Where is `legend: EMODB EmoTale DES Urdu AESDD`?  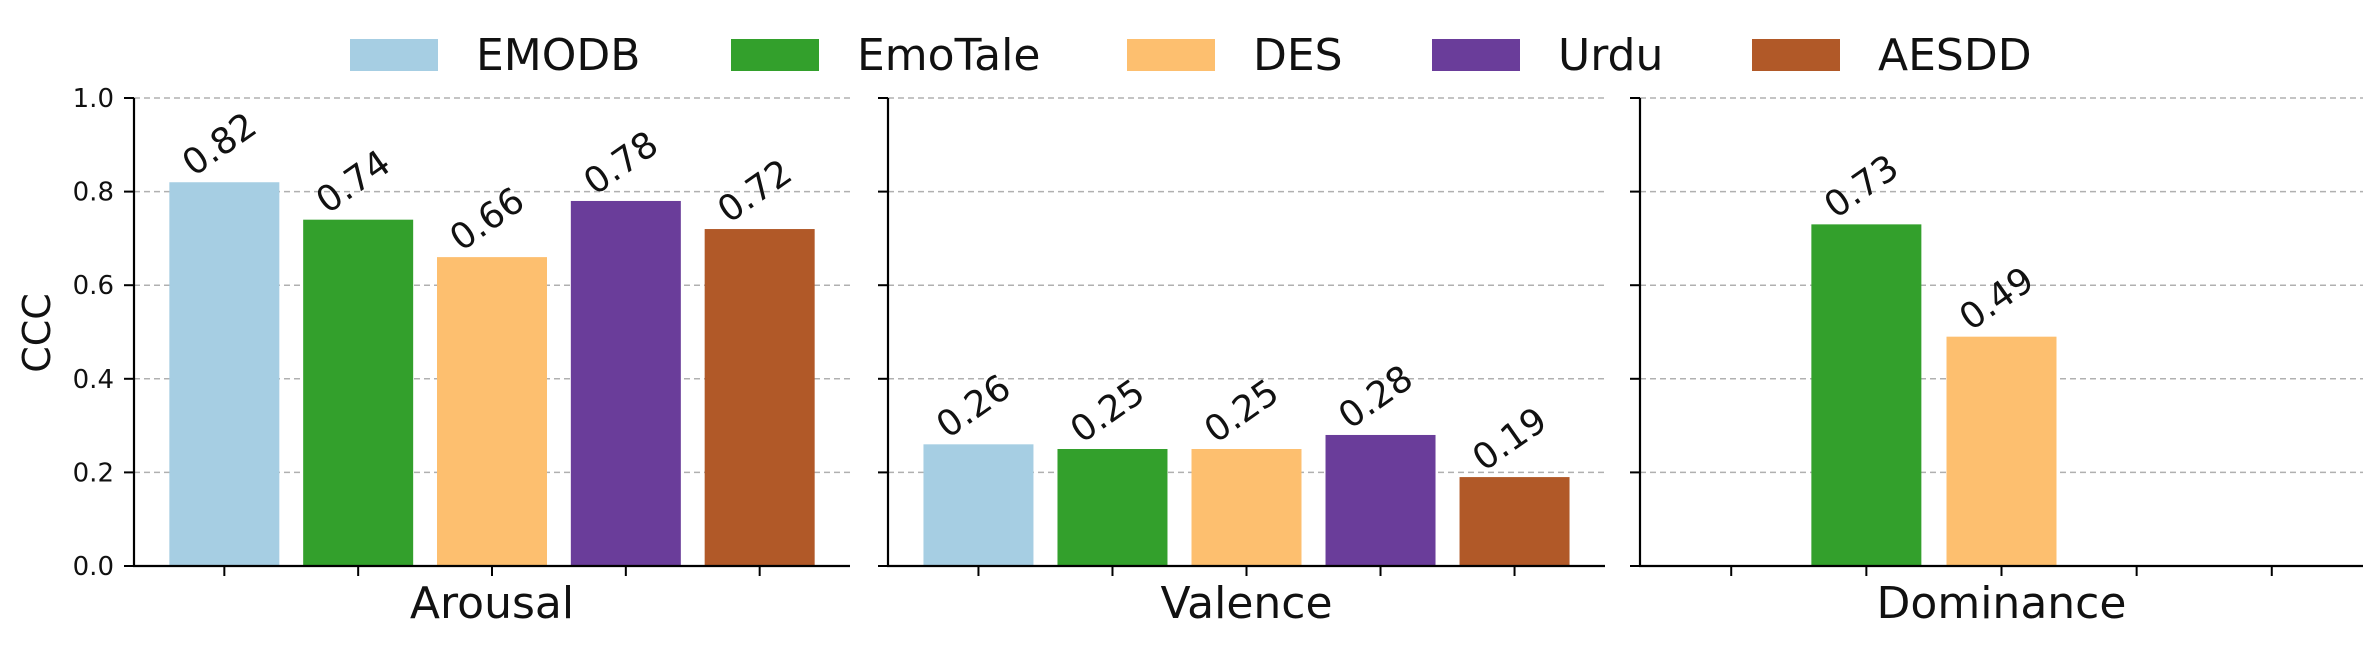 legend: EMODB EmoTale DES Urdu AESDD is located at coordinates (1191, 55).